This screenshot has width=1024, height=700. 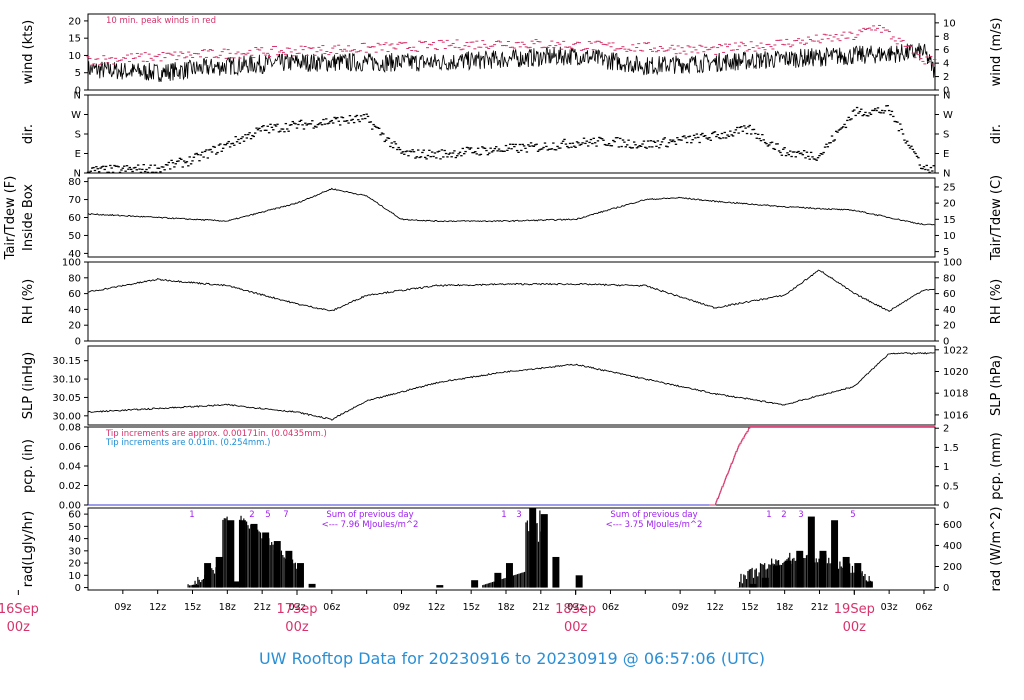 I want to click on dir-right-tick-label: S, so click(x=946, y=135).